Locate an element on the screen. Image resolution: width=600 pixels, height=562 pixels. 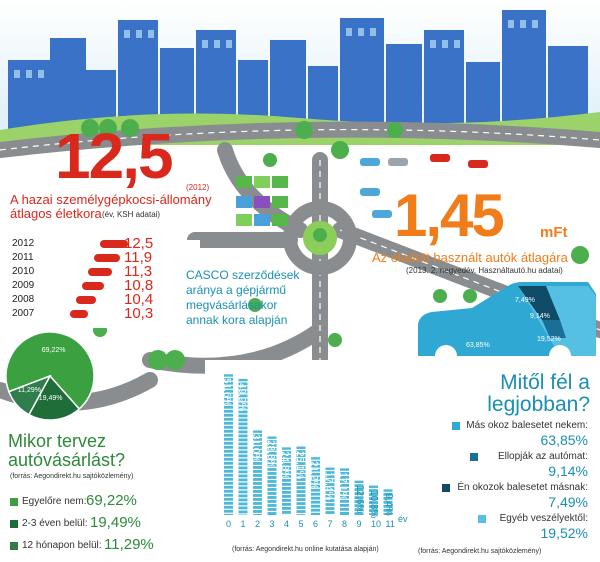
casco-bar-xtick: 6 is located at coordinates (316, 524).